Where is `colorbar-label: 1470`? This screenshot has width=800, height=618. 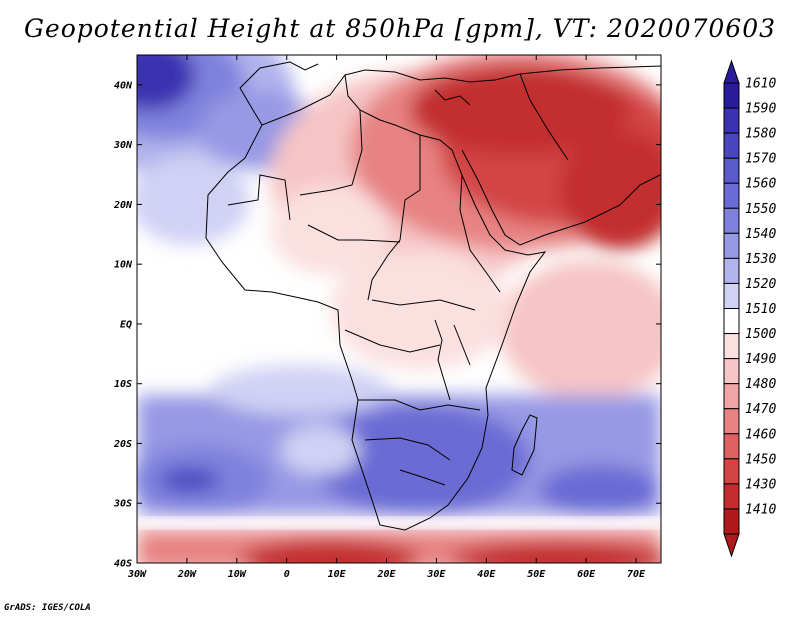
colorbar-label: 1470 is located at coordinates (760, 409).